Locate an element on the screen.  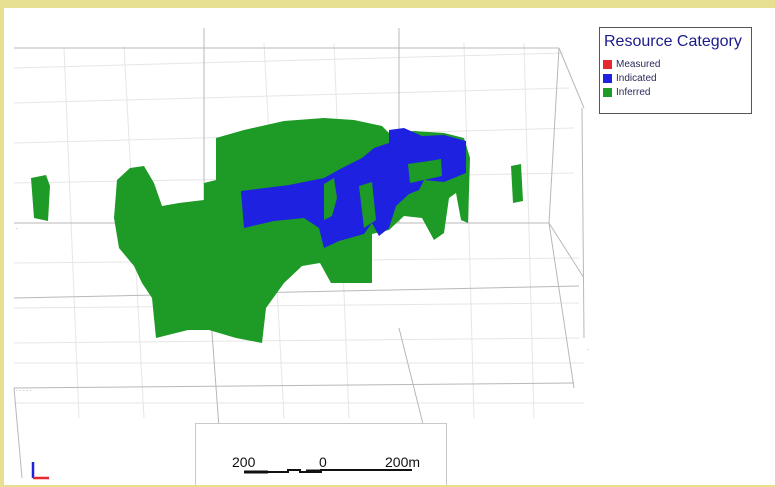
indicated-swatch is located at coordinates (607, 78).